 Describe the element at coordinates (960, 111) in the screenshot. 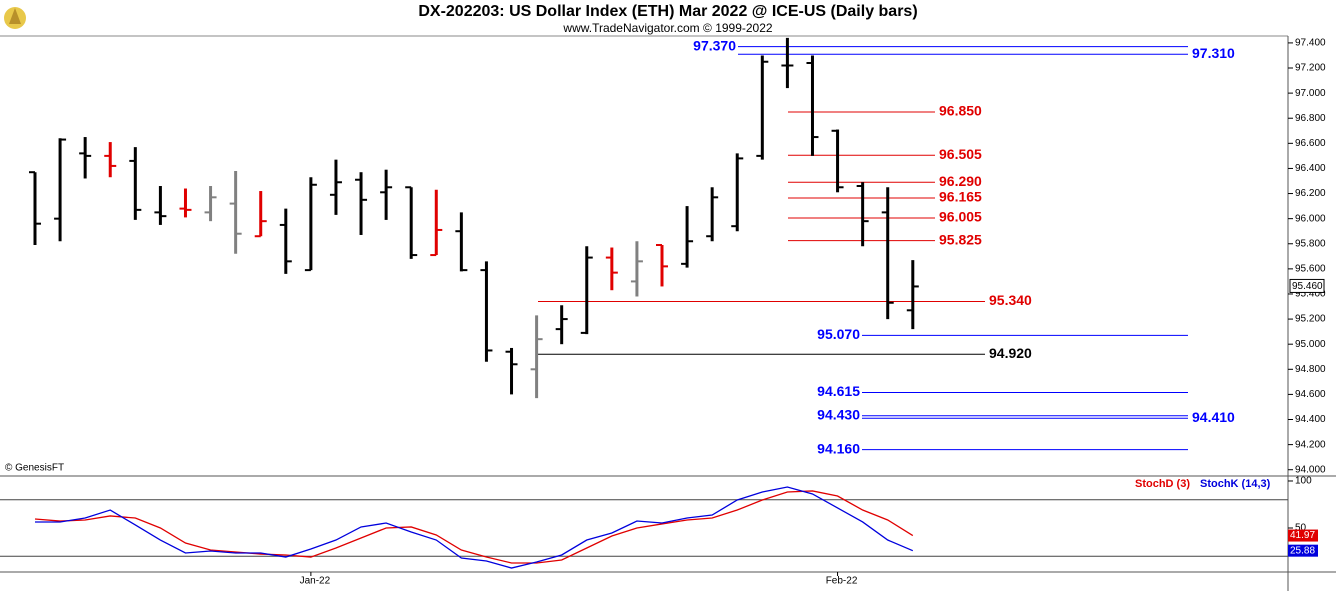

I see `level-label: 96.850` at that location.